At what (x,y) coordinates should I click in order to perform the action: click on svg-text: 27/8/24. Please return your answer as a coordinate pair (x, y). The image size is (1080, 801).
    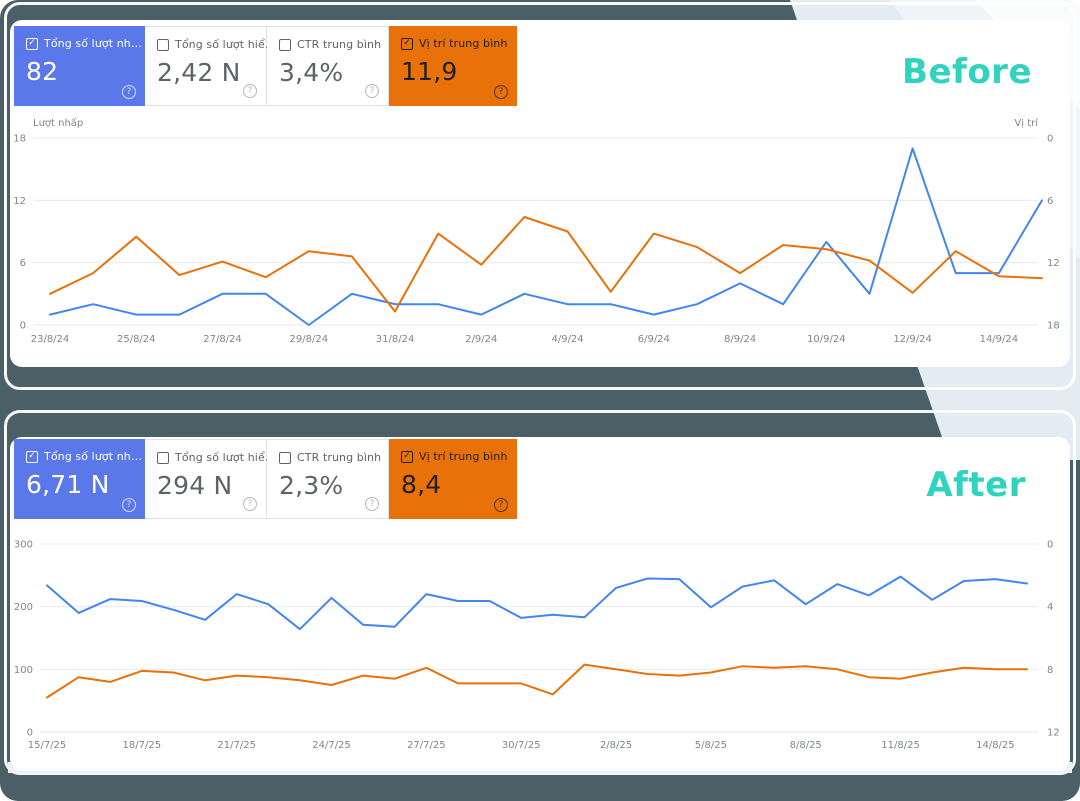
    Looking at the image, I should click on (222, 339).